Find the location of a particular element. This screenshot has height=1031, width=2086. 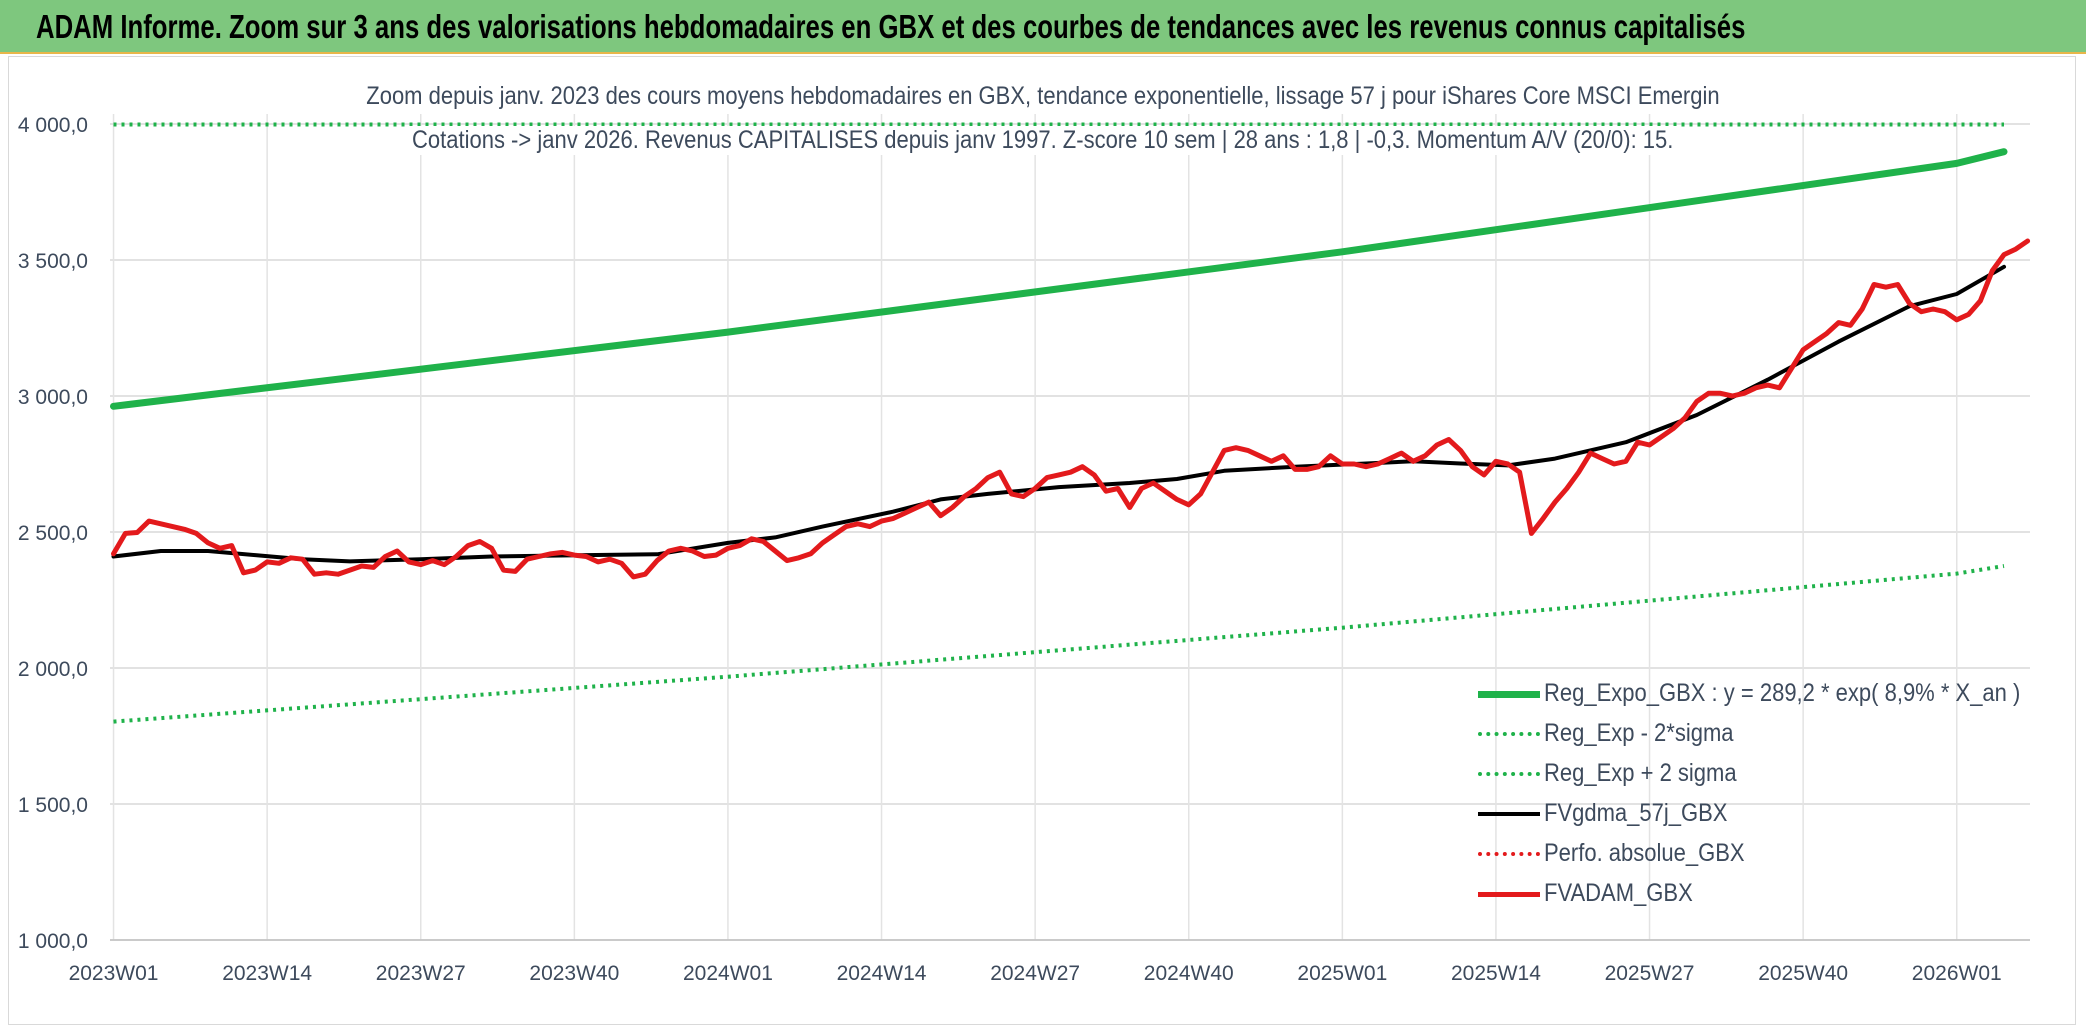

x-tick-label: 2024W01 is located at coordinates (728, 973).